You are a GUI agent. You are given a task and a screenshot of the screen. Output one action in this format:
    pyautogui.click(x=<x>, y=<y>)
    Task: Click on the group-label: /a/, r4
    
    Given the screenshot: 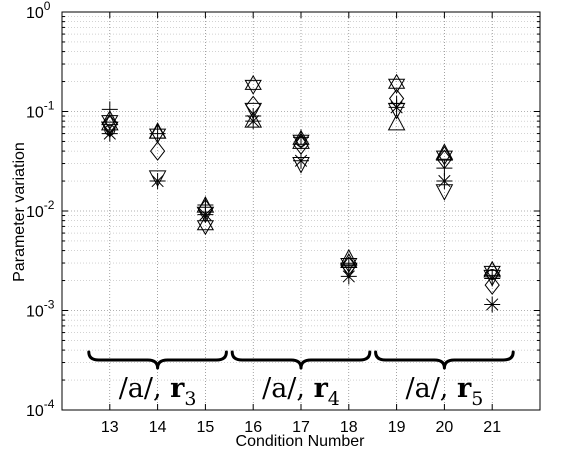 What is the action you would take?
    pyautogui.click(x=301, y=391)
    